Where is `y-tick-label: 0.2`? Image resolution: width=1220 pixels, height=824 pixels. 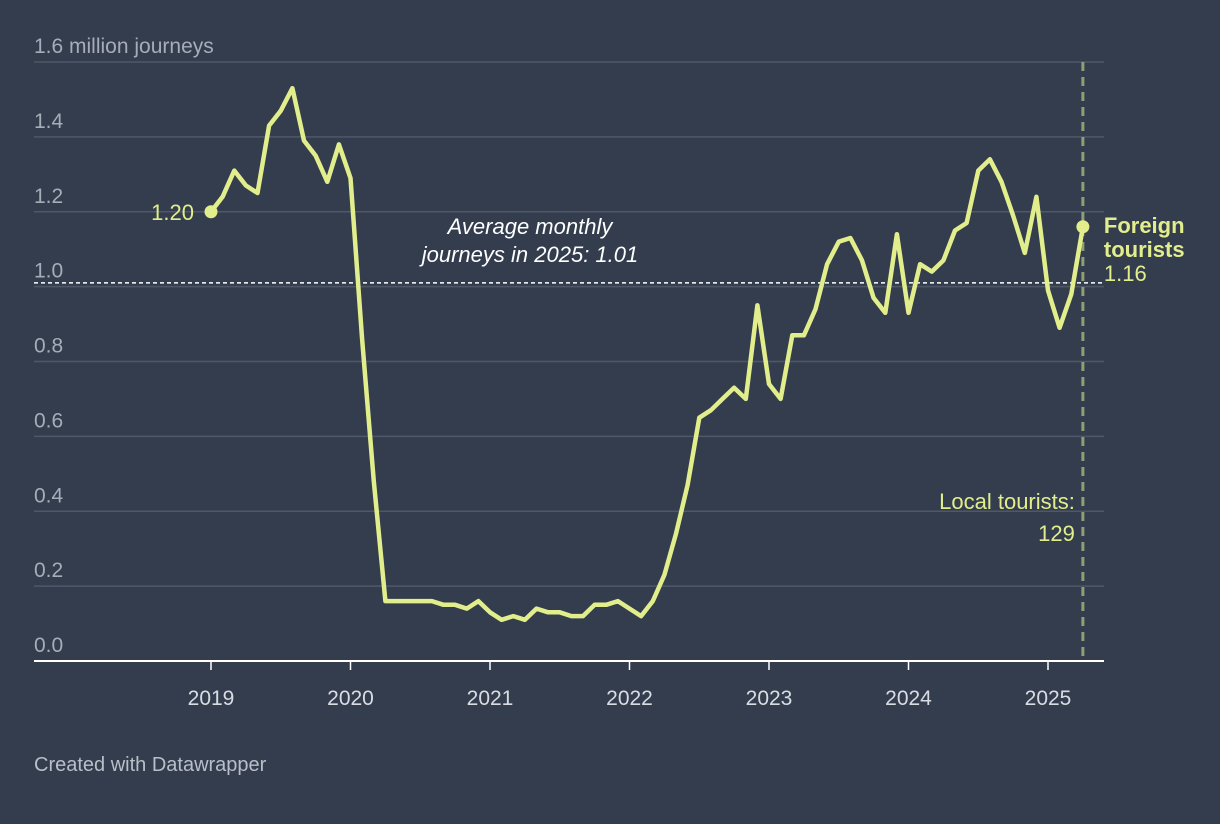
y-tick-label: 0.2 is located at coordinates (48, 570).